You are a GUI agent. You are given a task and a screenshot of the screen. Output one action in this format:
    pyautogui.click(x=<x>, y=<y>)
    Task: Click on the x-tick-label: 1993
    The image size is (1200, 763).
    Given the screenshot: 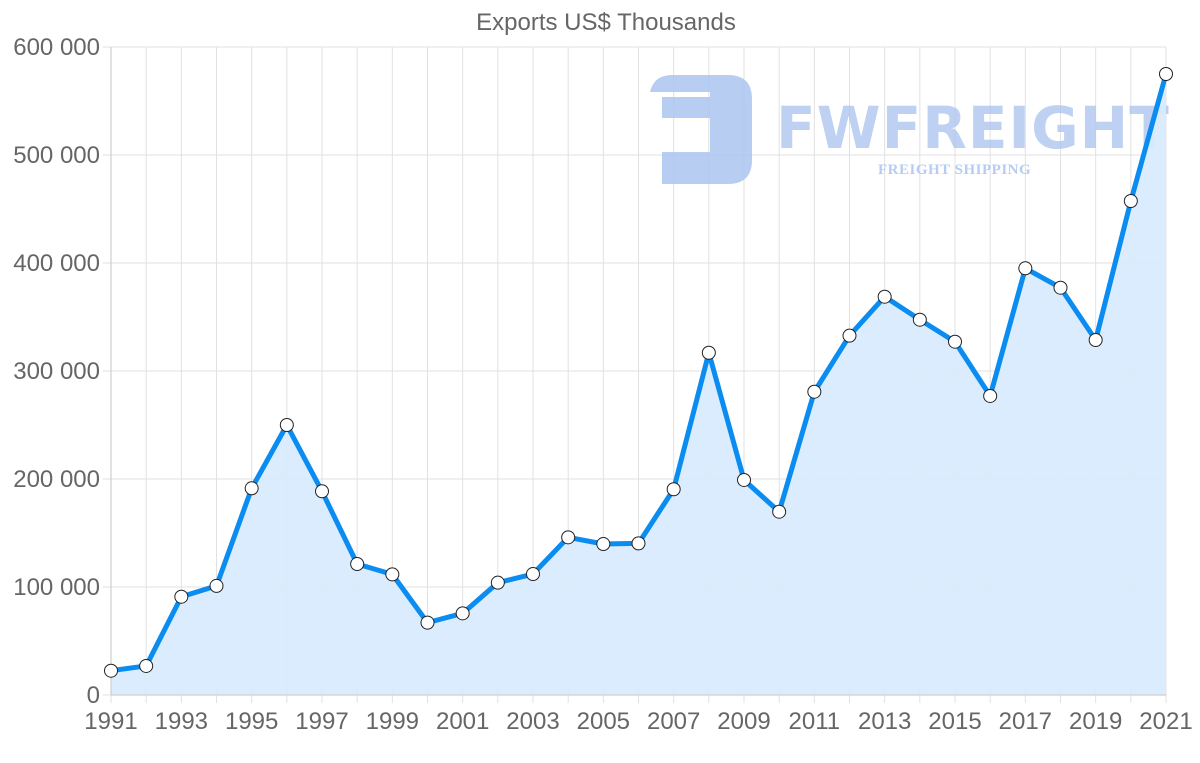 What is the action you would take?
    pyautogui.click(x=181, y=721)
    